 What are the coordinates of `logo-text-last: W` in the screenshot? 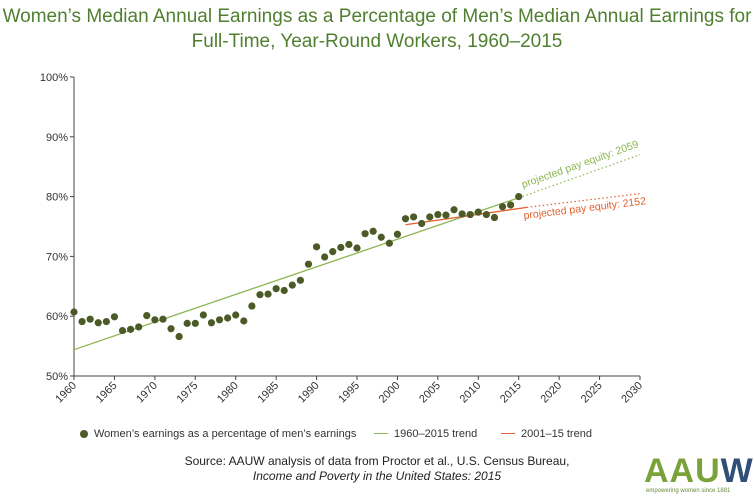 It's located at (737, 471).